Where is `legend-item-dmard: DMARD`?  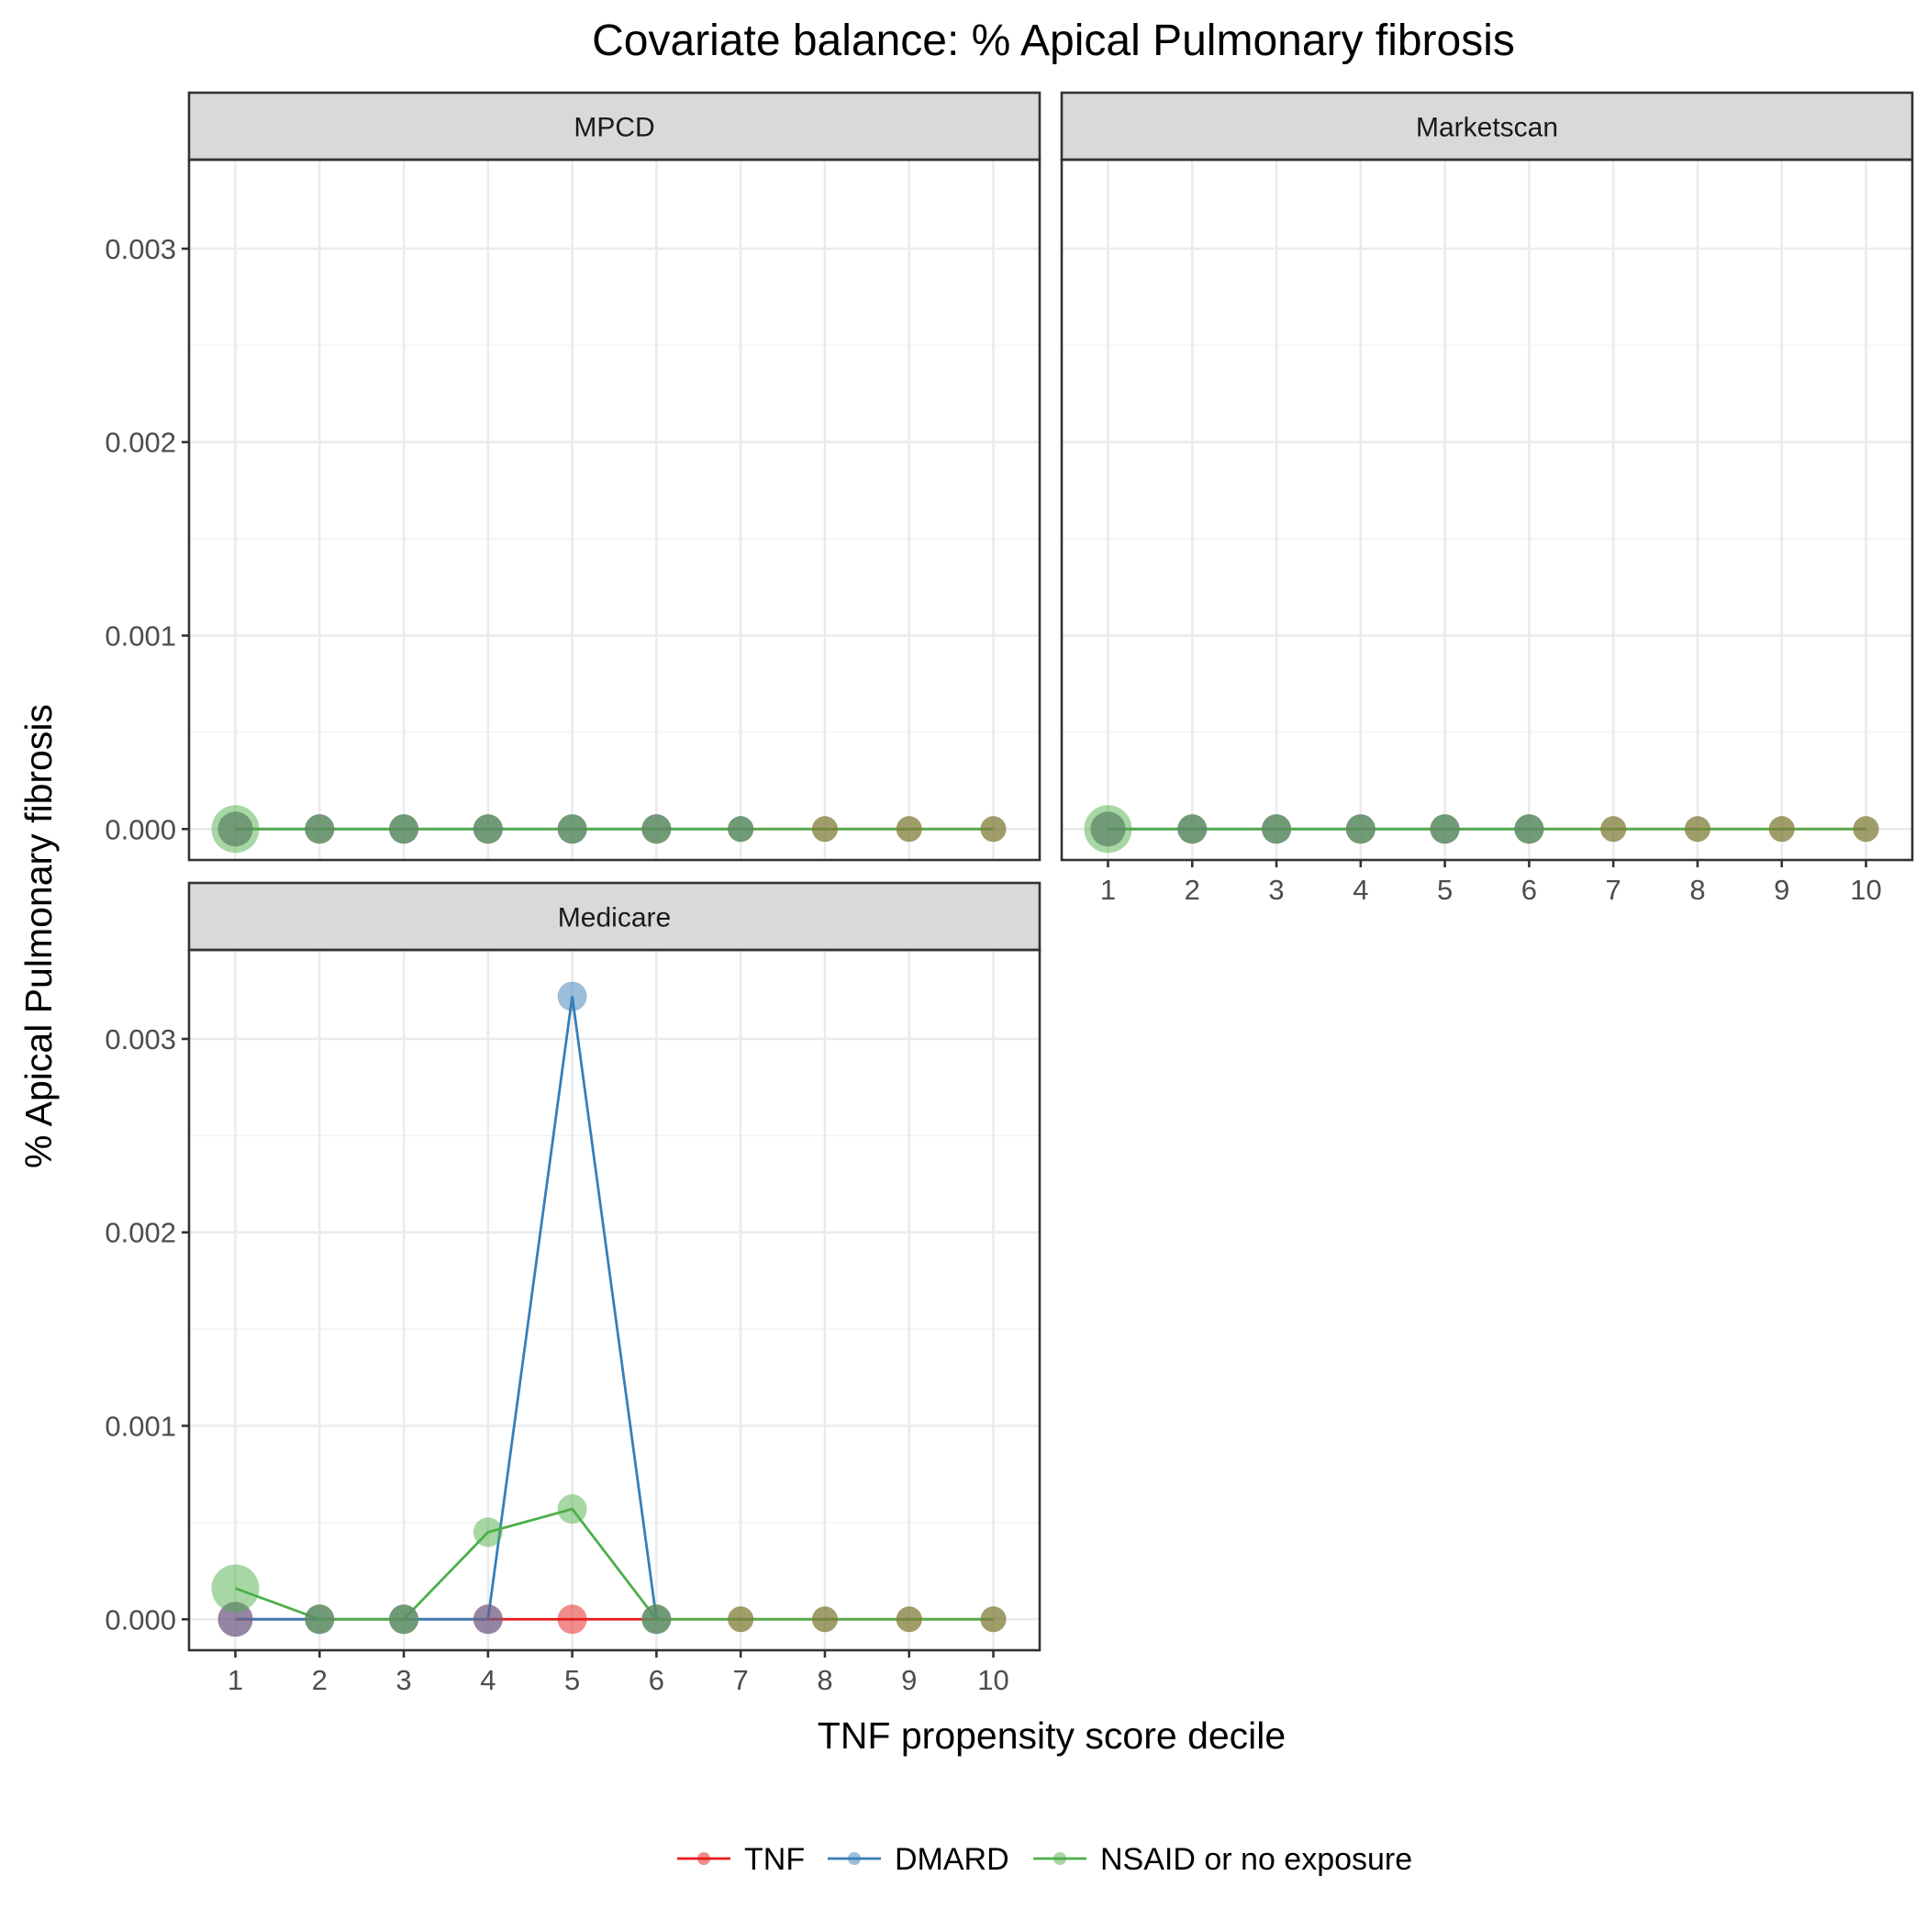 legend-item-dmard: DMARD is located at coordinates (918, 1859).